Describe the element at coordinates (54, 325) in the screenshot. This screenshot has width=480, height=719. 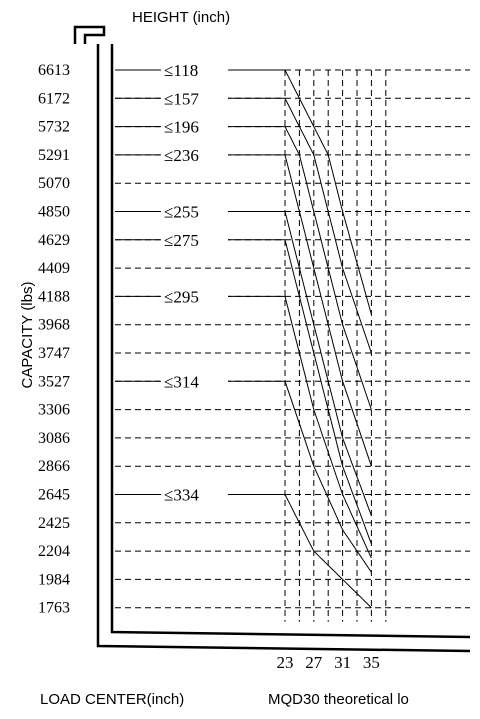
I see `y-tick-label: 3968` at that location.